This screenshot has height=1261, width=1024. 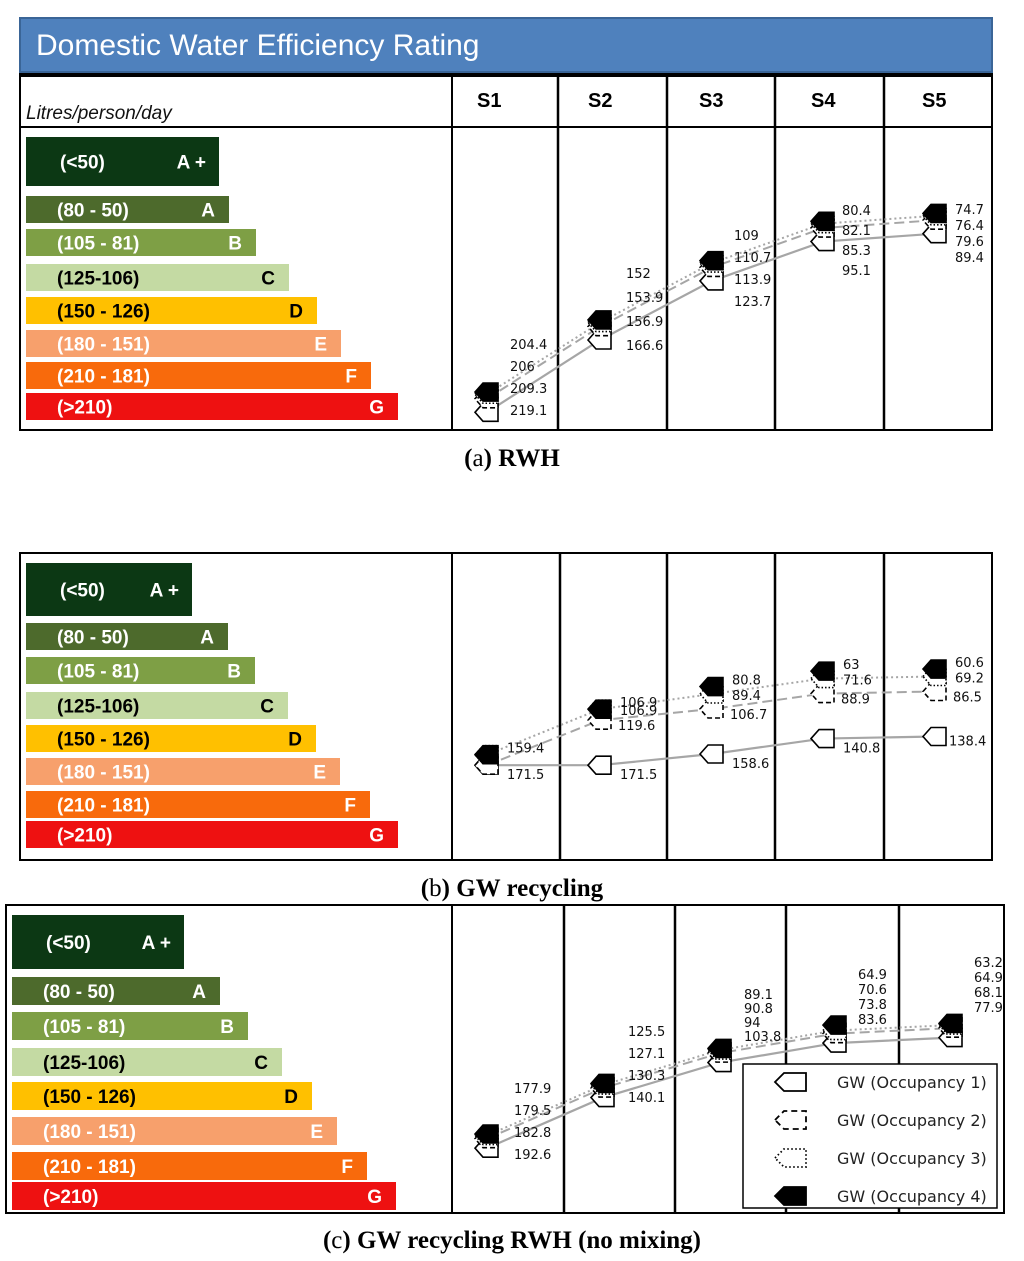 I want to click on band-grade-aplus: A +, so click(x=164, y=591).